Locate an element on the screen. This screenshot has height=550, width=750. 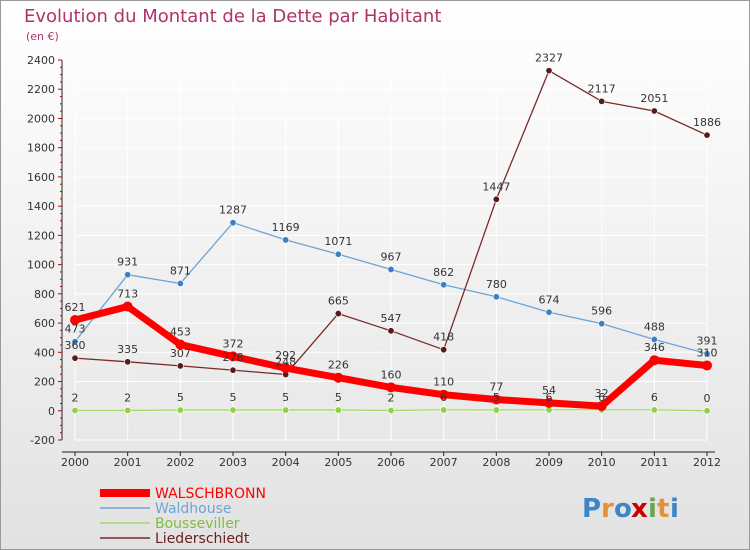
data-label: 391 is located at coordinates (707, 341).